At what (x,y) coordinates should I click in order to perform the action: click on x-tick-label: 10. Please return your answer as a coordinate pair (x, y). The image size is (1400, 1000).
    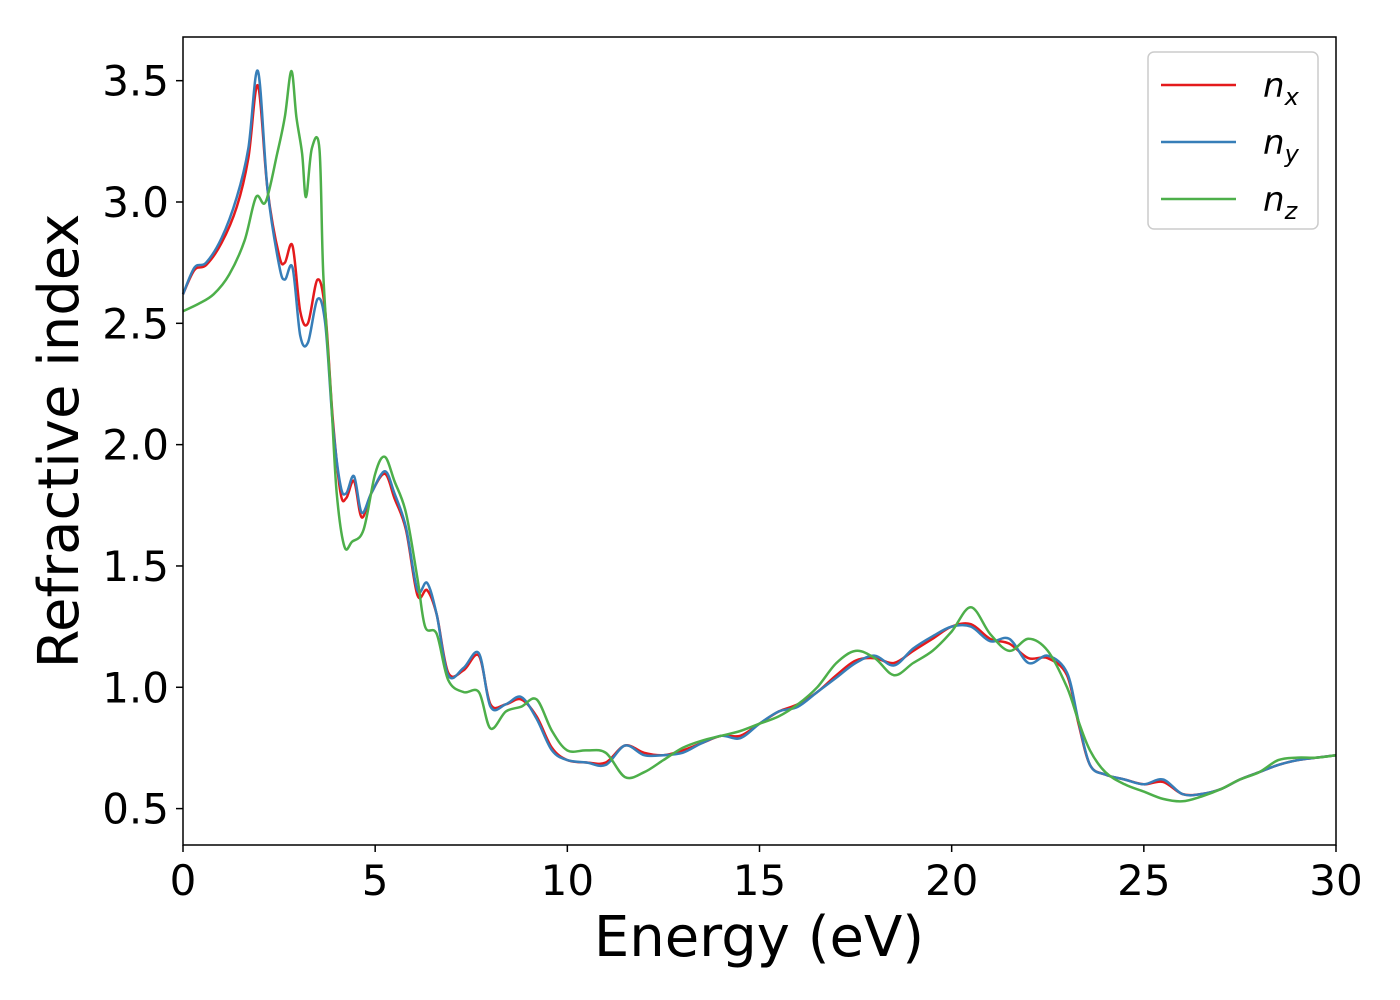
    Looking at the image, I should click on (567, 880).